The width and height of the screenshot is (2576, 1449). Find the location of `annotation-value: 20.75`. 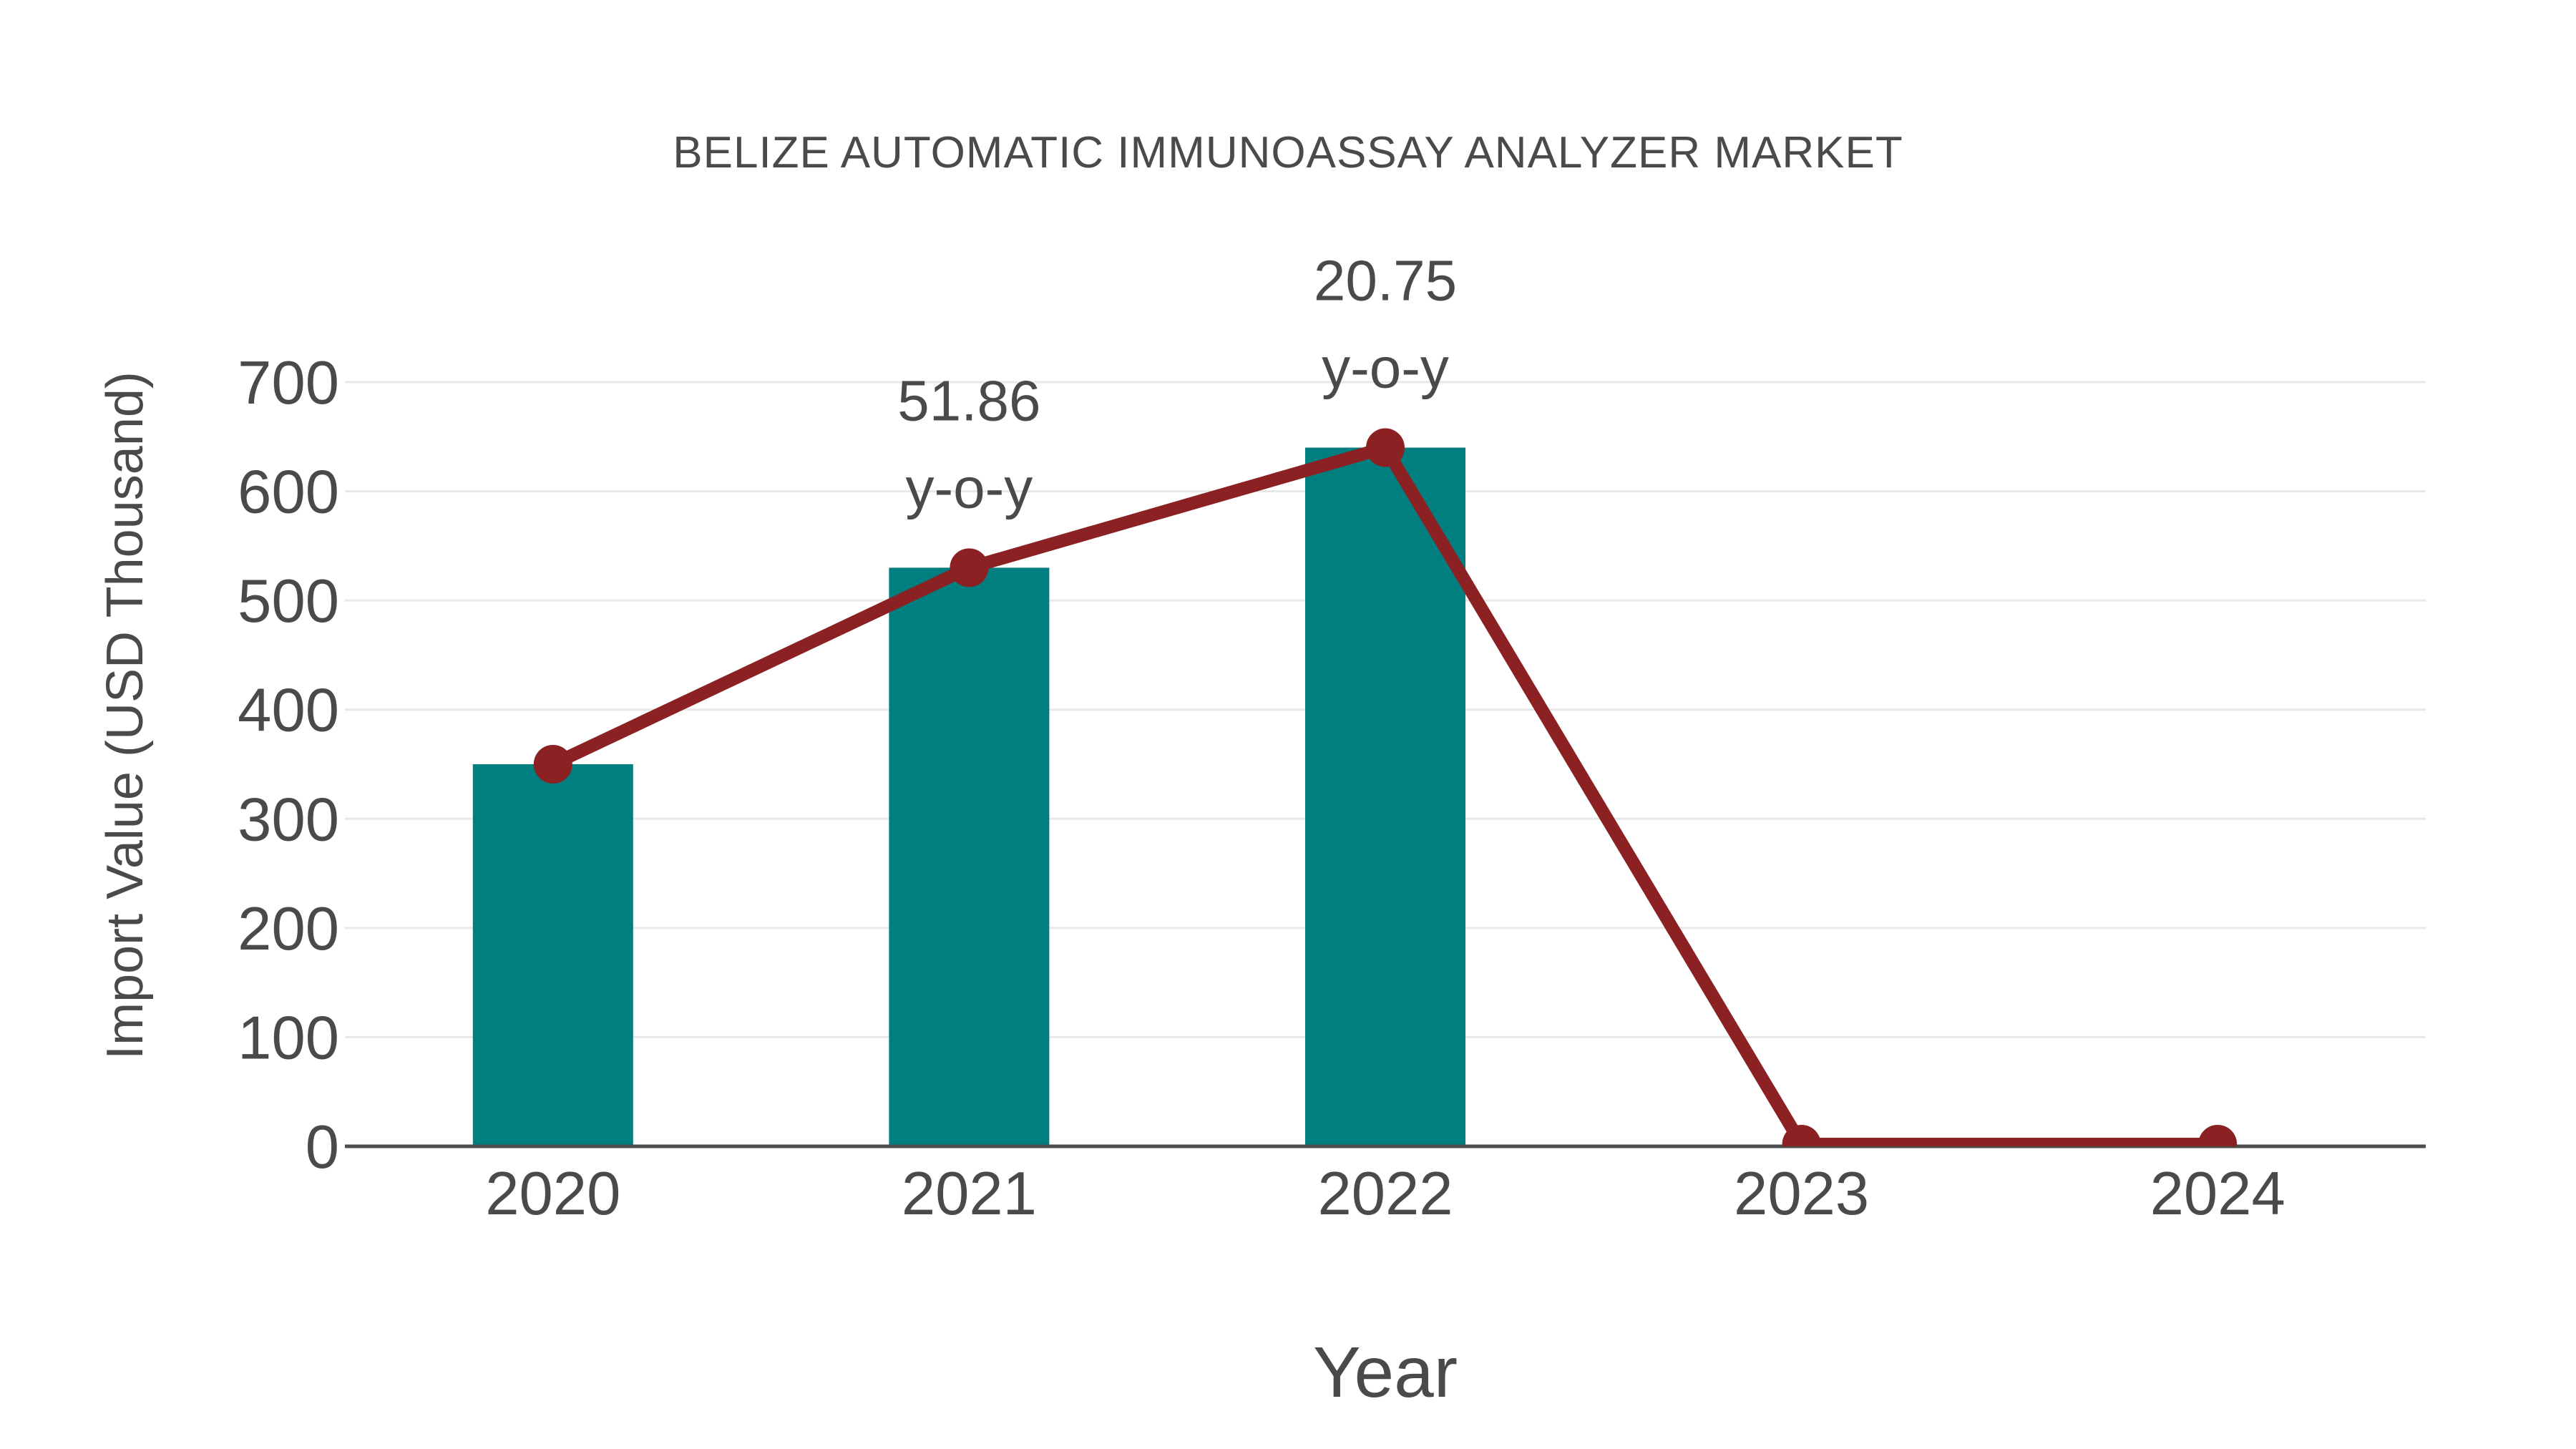

annotation-value: 20.75 is located at coordinates (1385, 281).